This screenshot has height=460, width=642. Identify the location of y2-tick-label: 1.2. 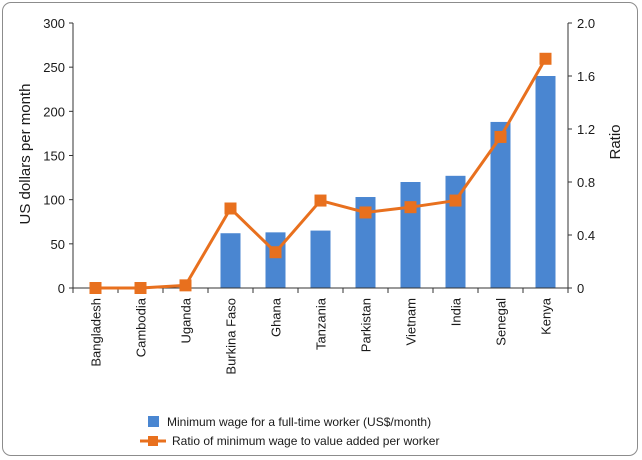
(586, 129).